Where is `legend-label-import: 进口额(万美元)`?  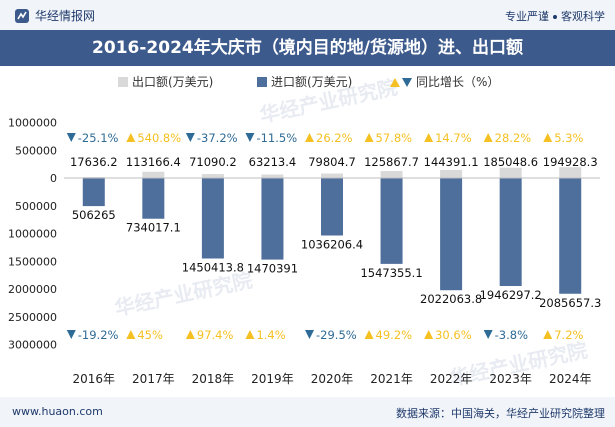
legend-label-import: 进口额(万美元) is located at coordinates (311, 82).